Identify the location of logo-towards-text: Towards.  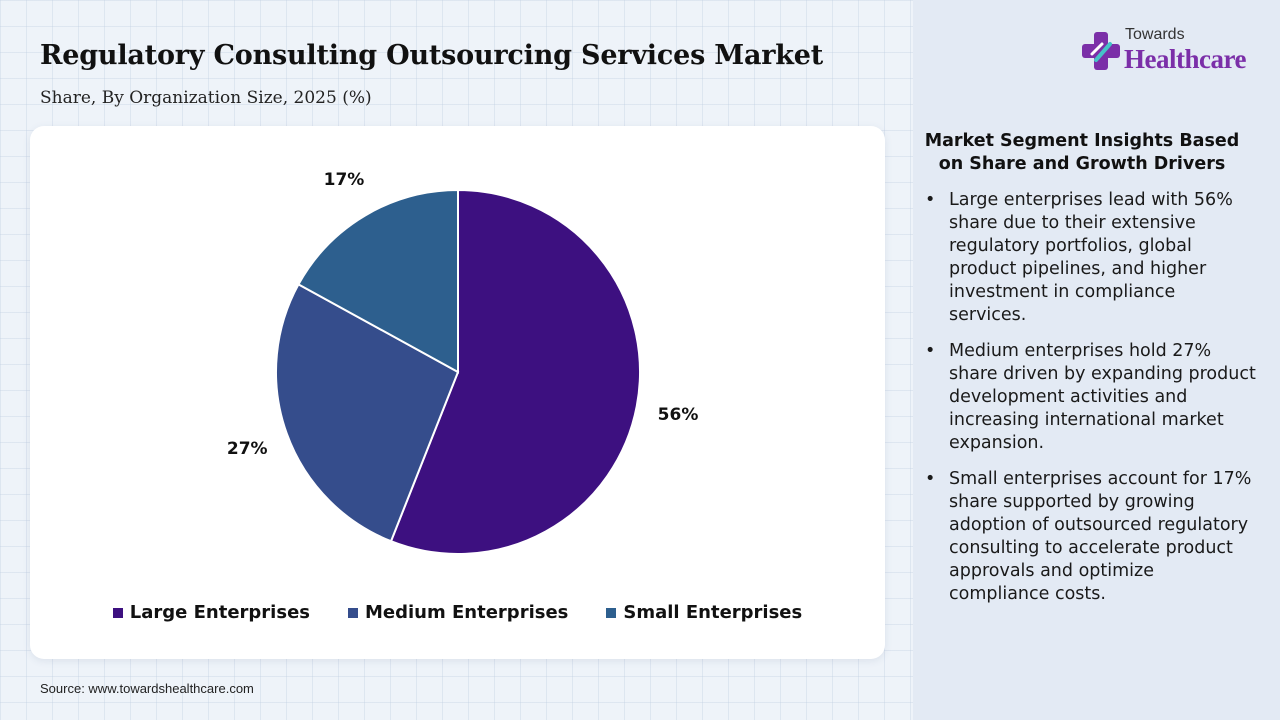
(1155, 34).